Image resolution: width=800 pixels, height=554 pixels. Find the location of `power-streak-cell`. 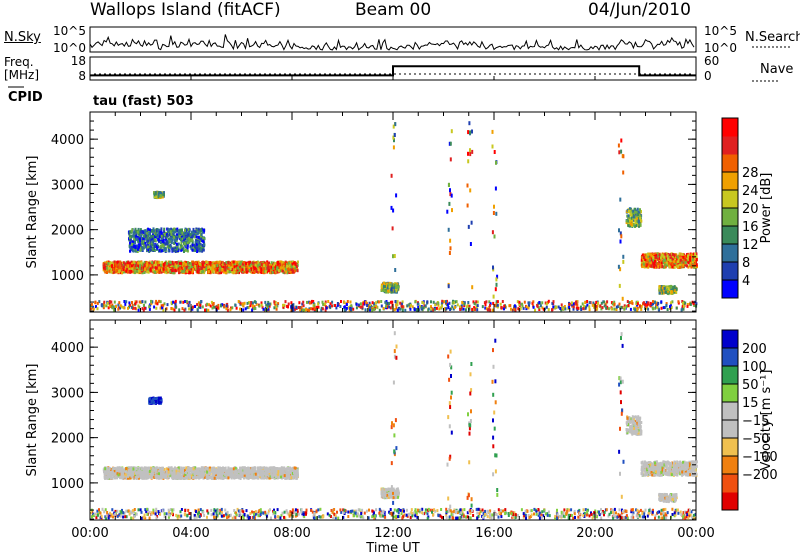

power-streak-cell is located at coordinates (448, 229).